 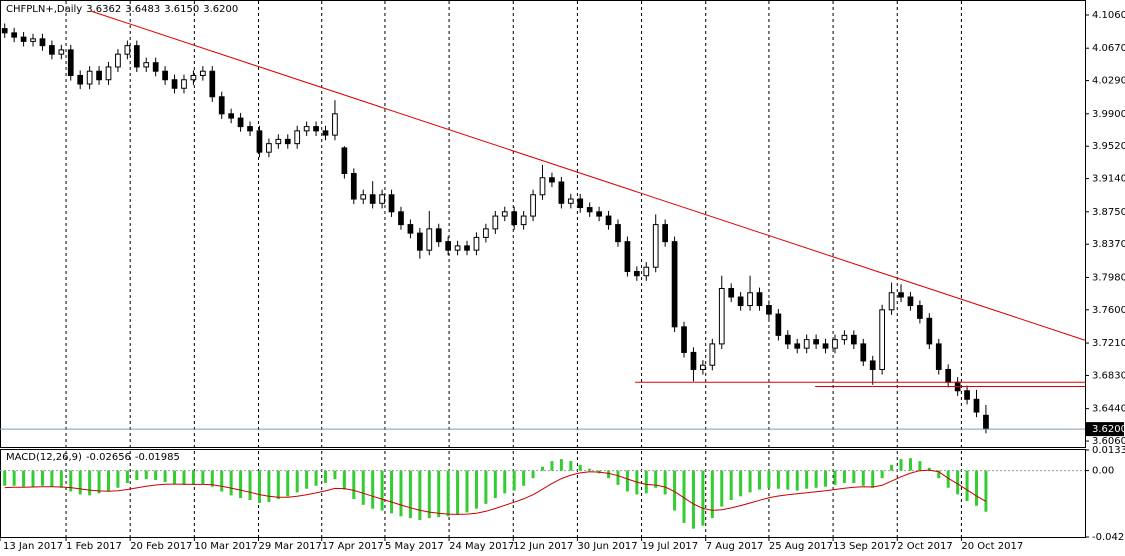 I want to click on y-tick-label: 4.1060, so click(x=1108, y=15).